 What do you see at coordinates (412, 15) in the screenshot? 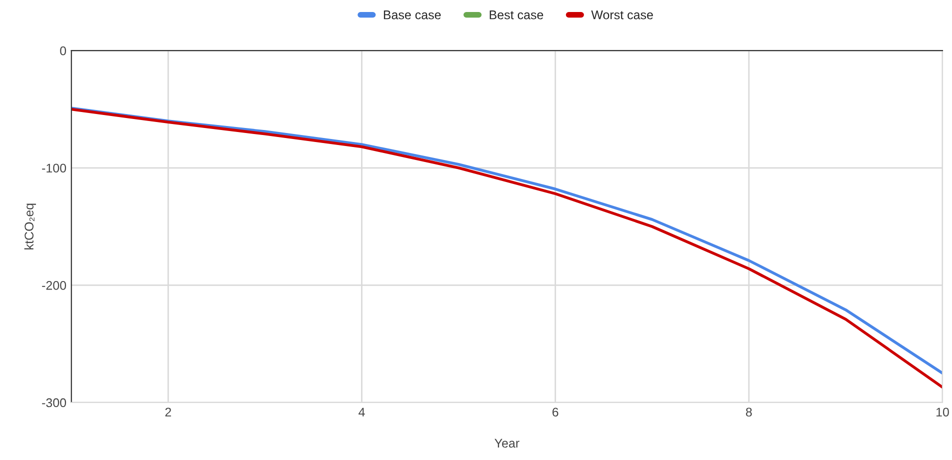
I see `legend-label: Base case` at bounding box center [412, 15].